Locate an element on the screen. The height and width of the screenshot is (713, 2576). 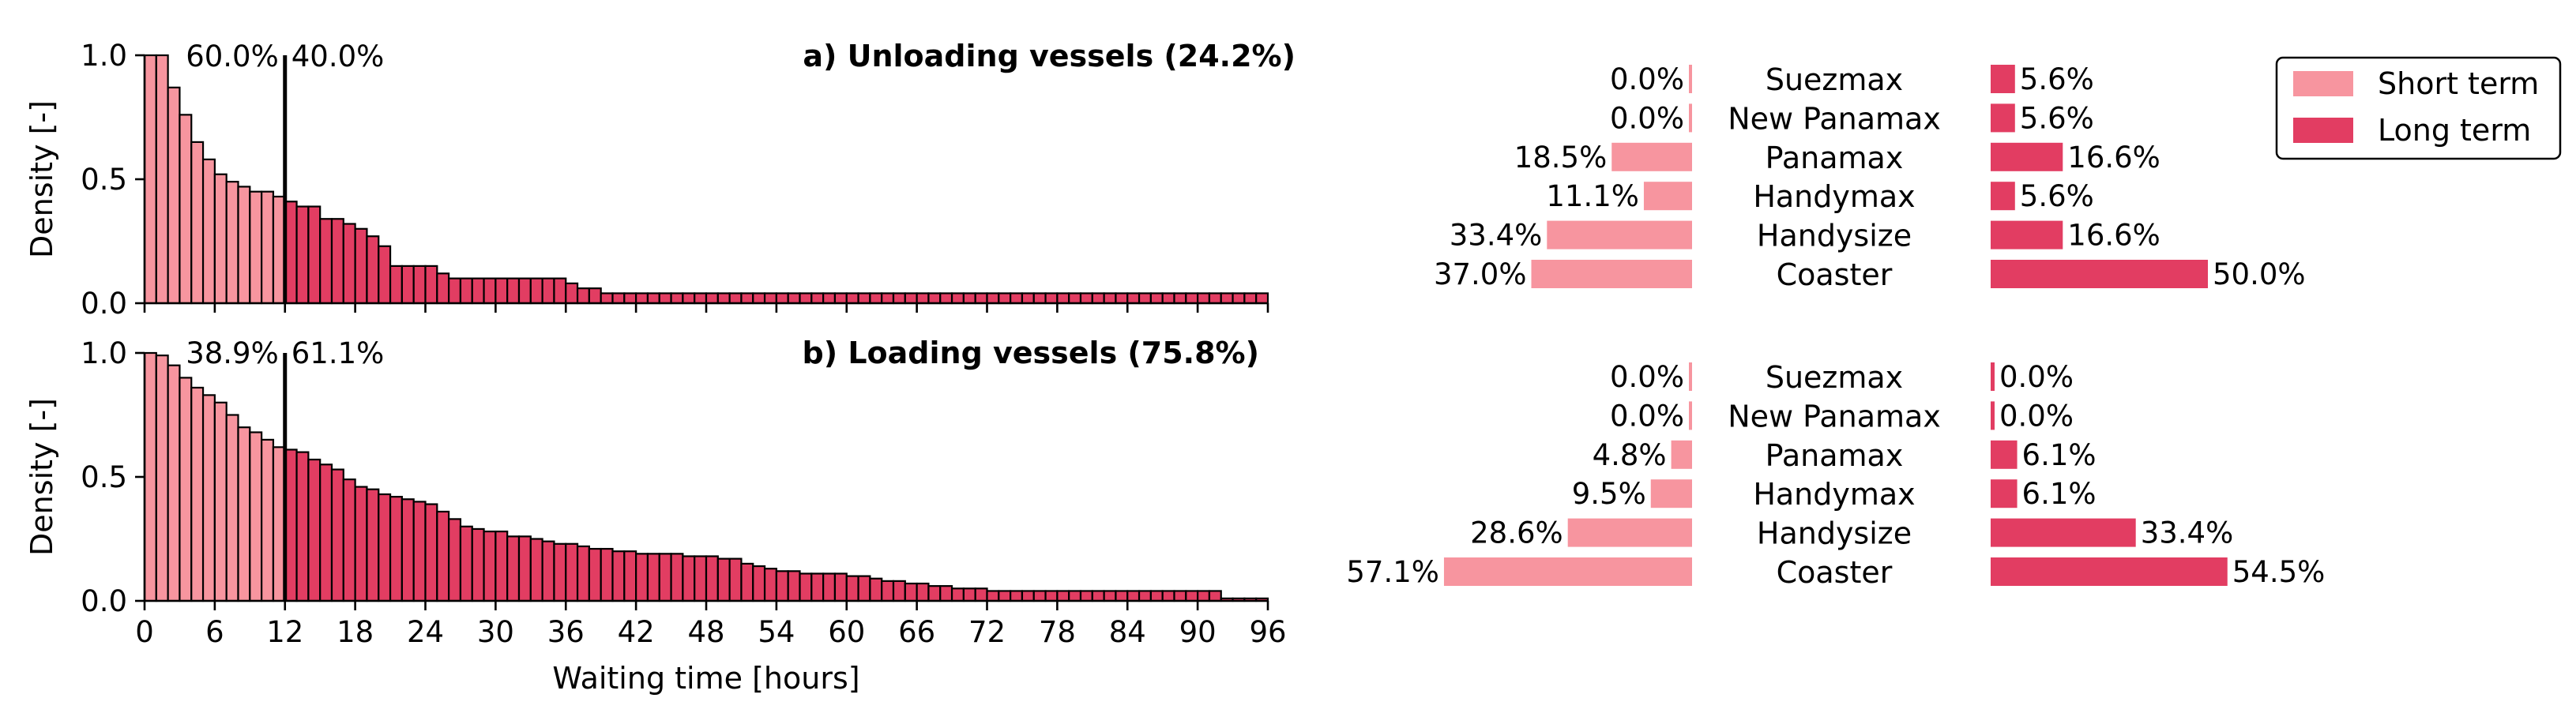
vessel-class-label: Coaster is located at coordinates (1835, 274).